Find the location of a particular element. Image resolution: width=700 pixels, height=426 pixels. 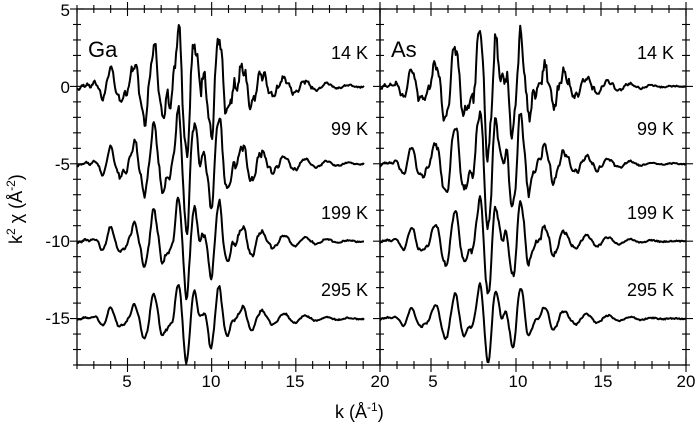

temp-label-as-14k: 14 K is located at coordinates (655, 53).